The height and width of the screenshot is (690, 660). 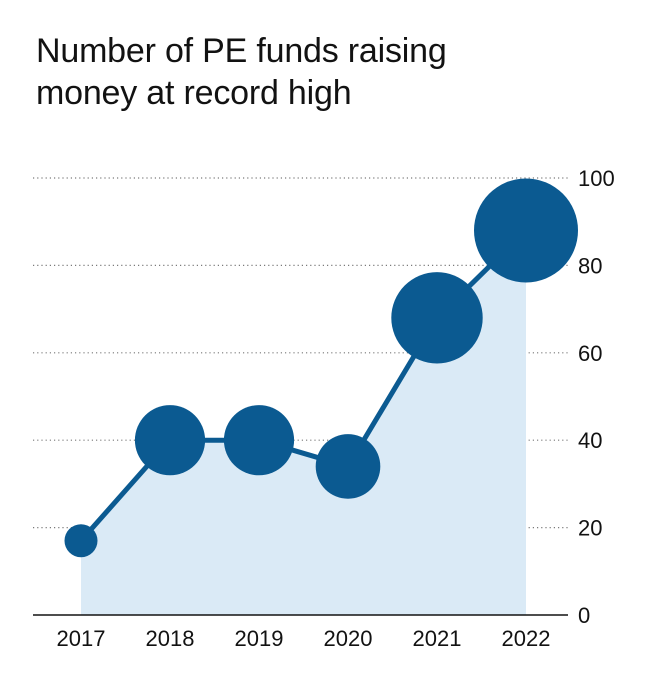 I want to click on y-tick-label: 20, so click(x=590, y=528).